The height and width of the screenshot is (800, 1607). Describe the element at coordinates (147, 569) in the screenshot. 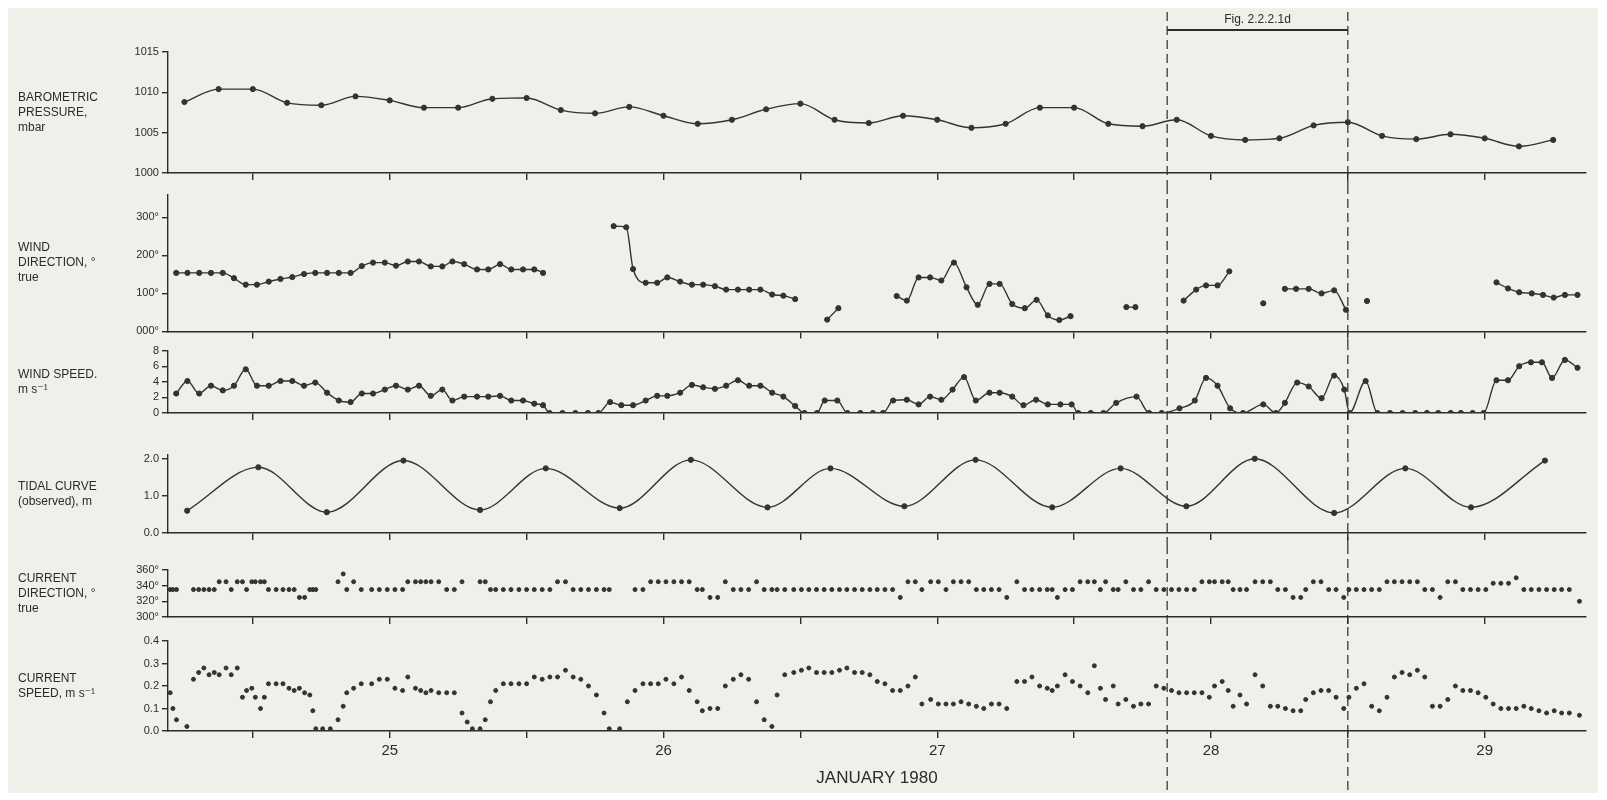

I see `y-tick-label: 360°` at that location.